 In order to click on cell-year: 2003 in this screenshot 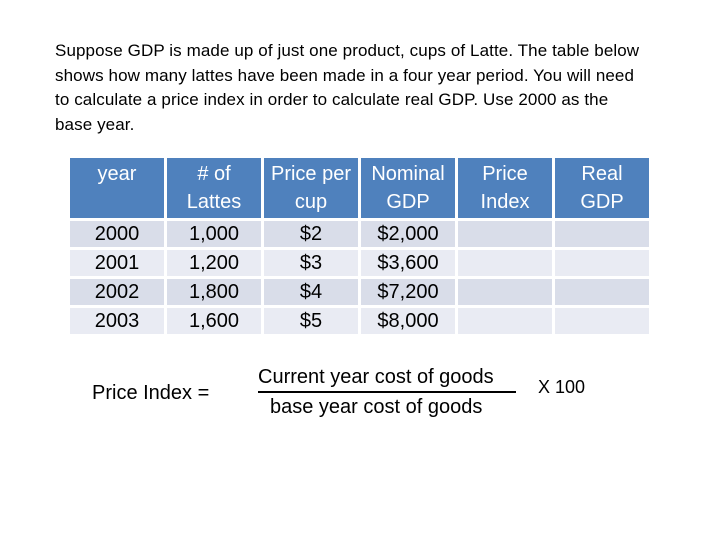, I will do `click(117, 321)`.